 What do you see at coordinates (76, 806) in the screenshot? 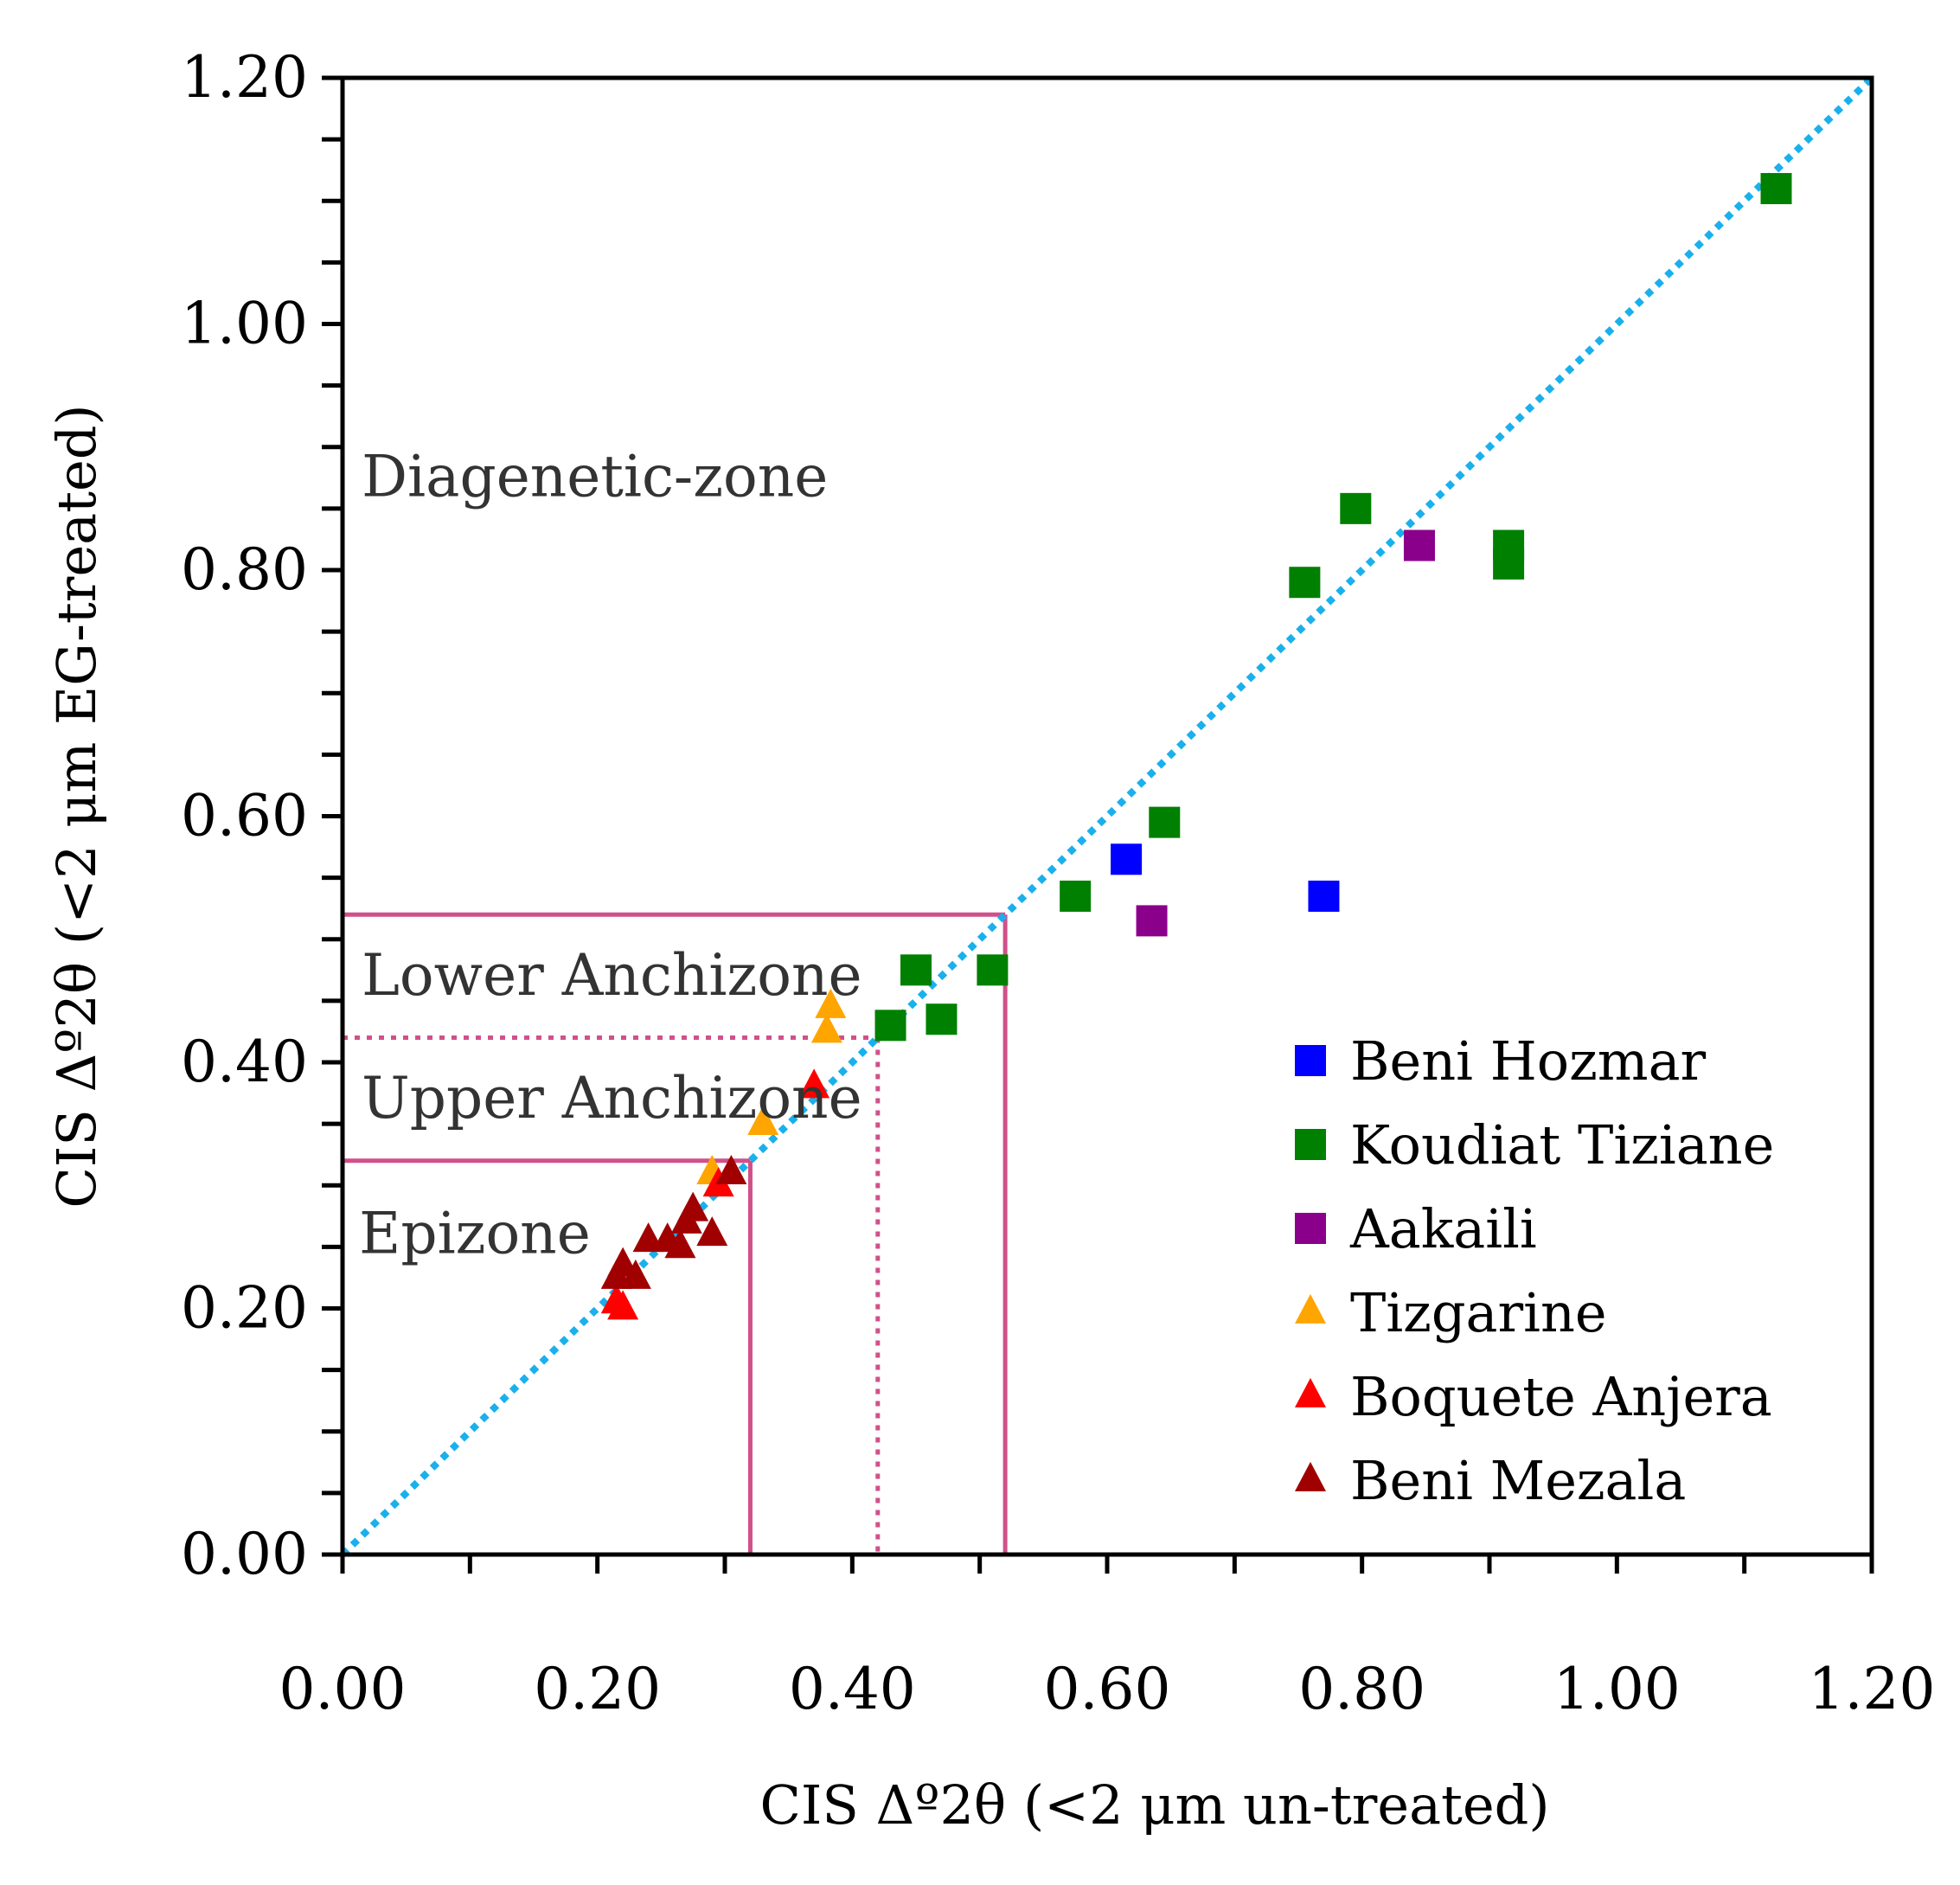
I see `y-axis-title: CIS Δº2θ (<2 μm EG-treated)` at bounding box center [76, 806].